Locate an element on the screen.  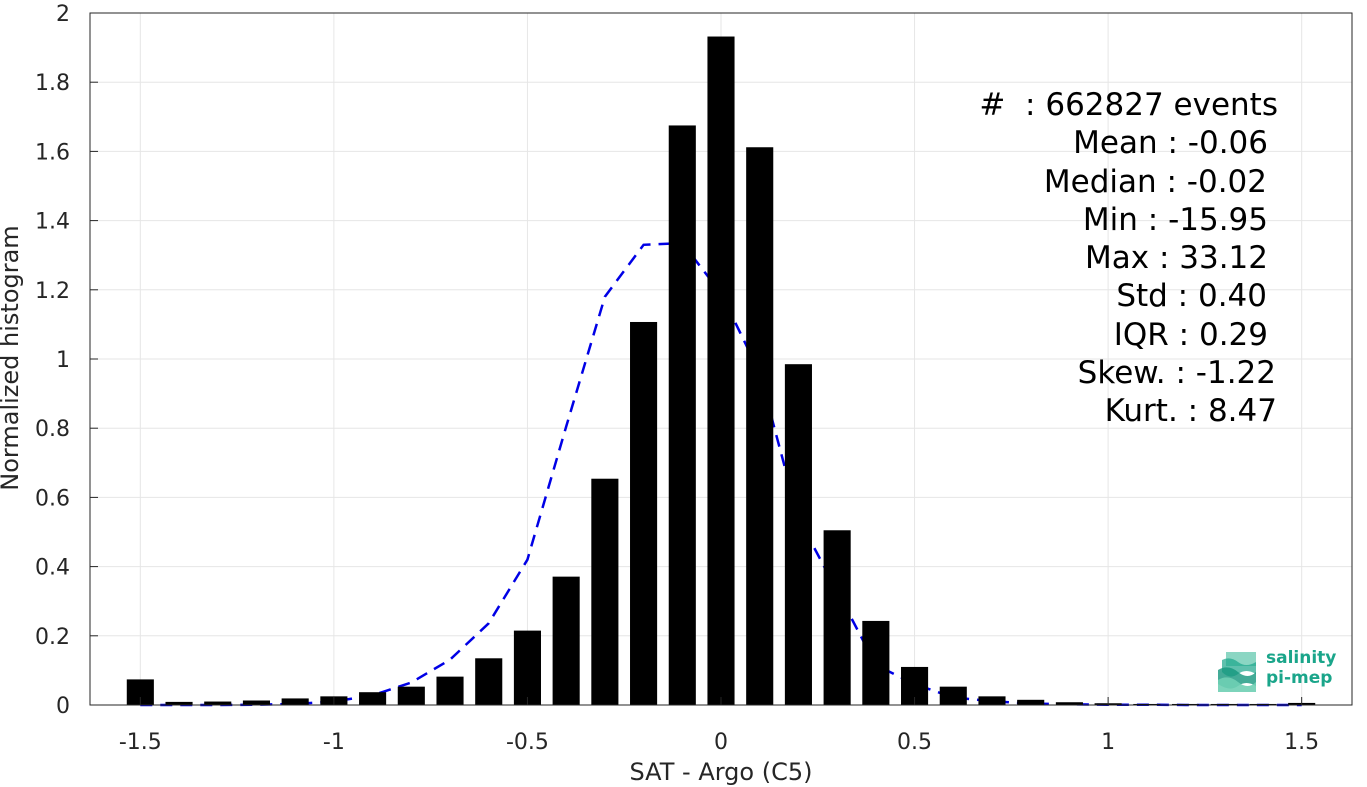
y-tick-label: 0.6 is located at coordinates (52, 498).